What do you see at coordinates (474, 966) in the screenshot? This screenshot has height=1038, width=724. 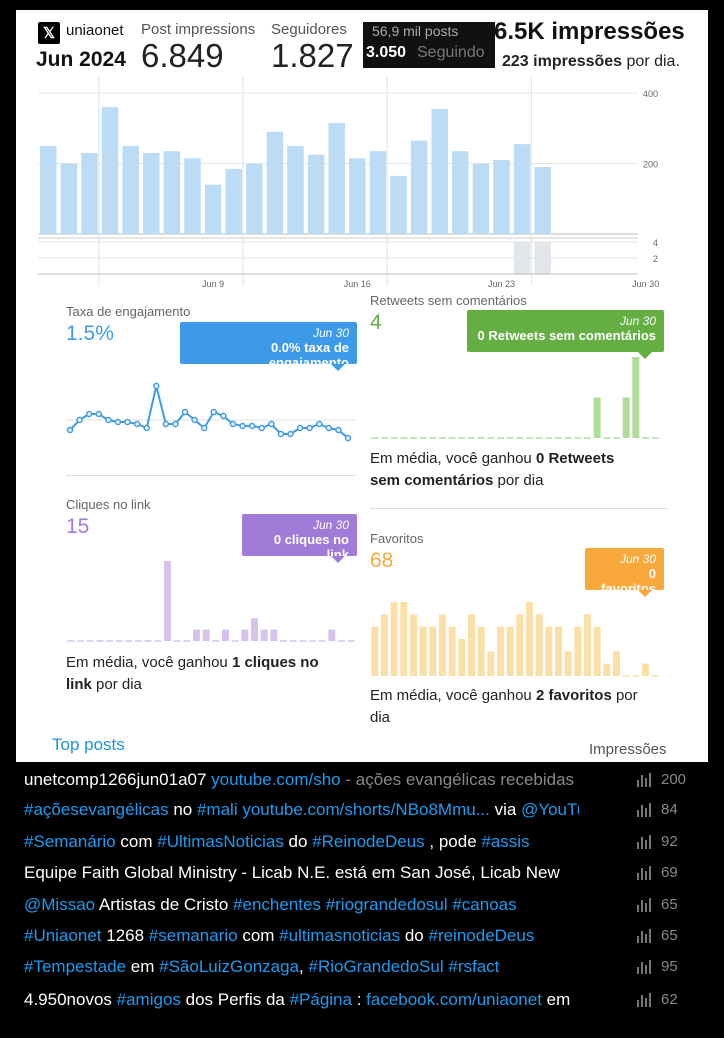 I see `post-link: #rsfact` at bounding box center [474, 966].